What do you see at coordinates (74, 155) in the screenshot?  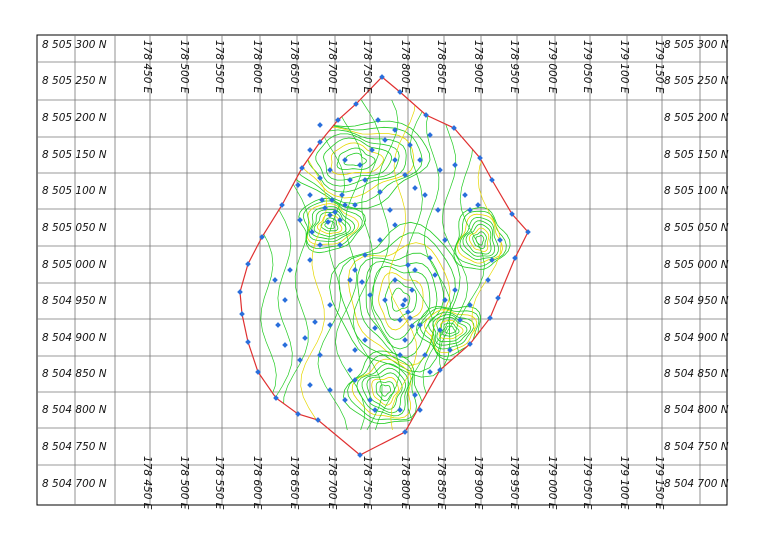 I see `northing-label: 8 505 150 N` at bounding box center [74, 155].